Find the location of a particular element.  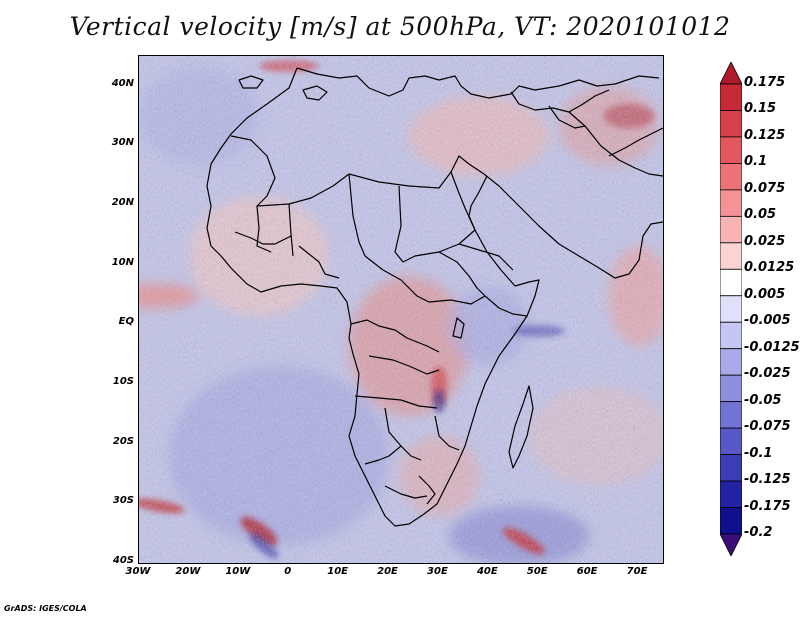

colorbar-label: 0.005 is located at coordinates (765, 294).